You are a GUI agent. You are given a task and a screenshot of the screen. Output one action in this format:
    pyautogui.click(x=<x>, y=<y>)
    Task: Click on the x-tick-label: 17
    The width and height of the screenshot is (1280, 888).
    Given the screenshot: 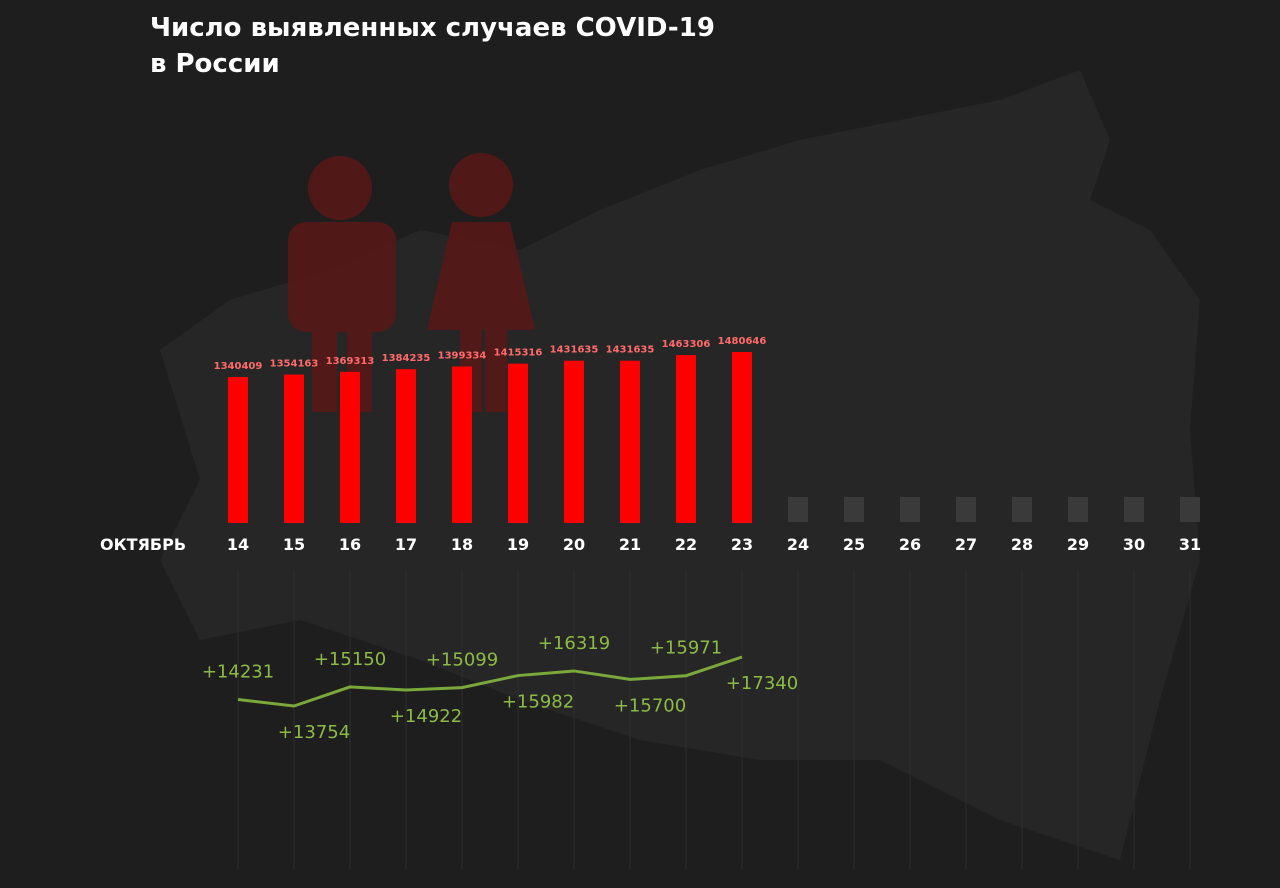 What is the action you would take?
    pyautogui.click(x=406, y=544)
    